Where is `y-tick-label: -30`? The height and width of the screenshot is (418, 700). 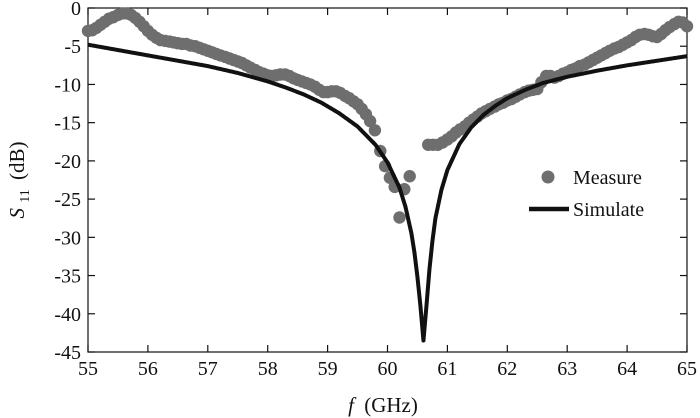 y-tick-label: -30 is located at coordinates (67, 238).